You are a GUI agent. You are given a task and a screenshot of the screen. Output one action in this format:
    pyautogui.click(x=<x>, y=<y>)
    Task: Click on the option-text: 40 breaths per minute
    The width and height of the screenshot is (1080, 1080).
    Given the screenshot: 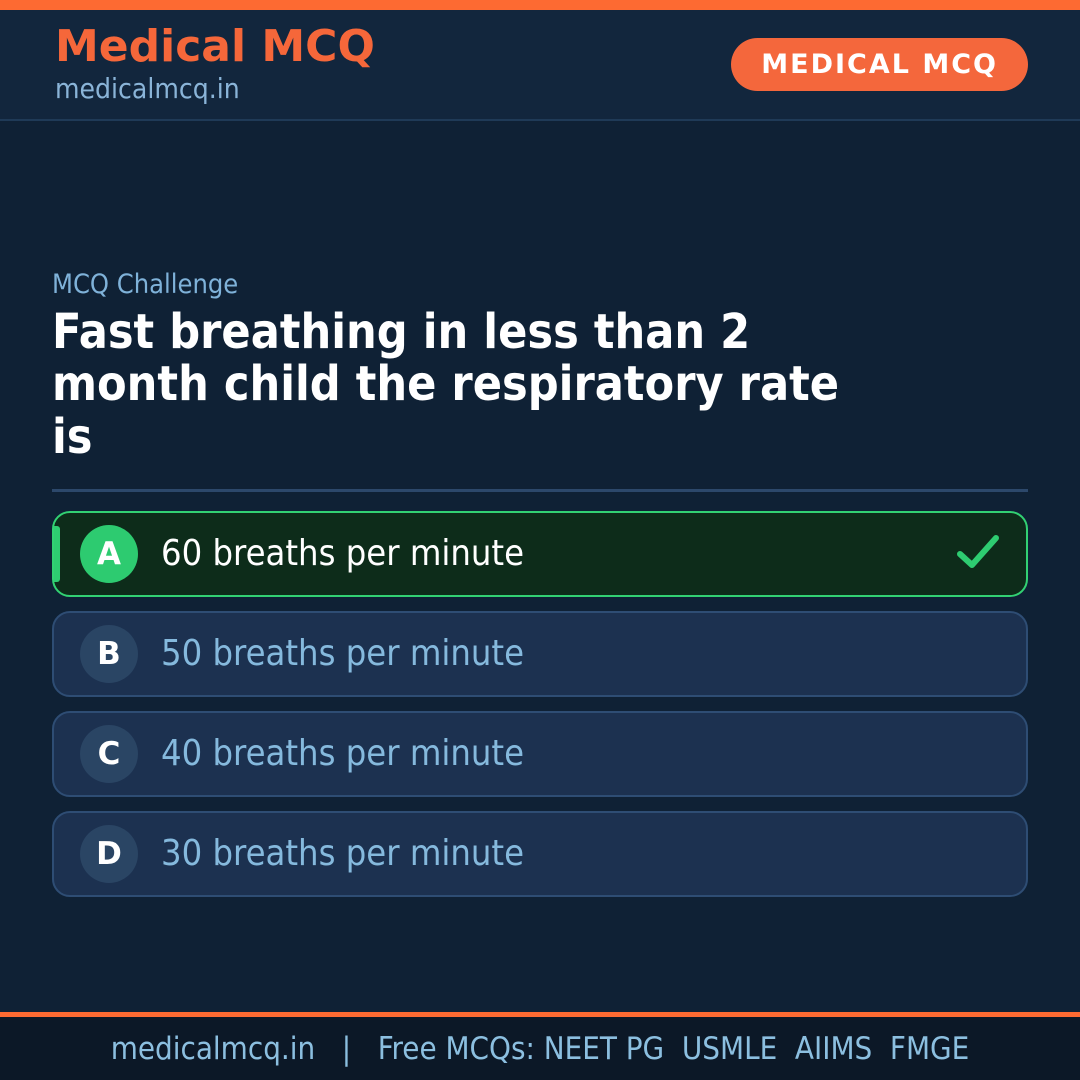 What is the action you would take?
    pyautogui.click(x=343, y=754)
    